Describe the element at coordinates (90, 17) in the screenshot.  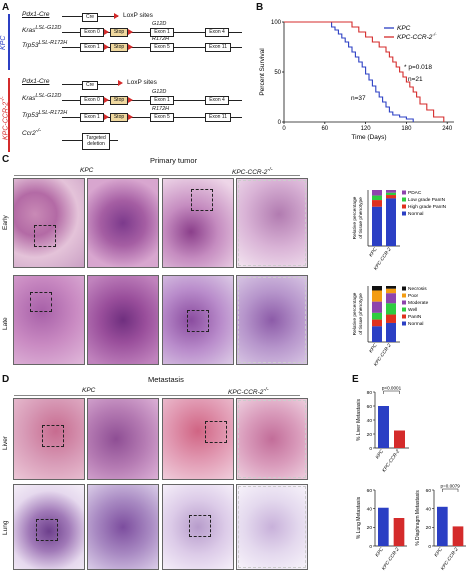
I see `cre-box: Cre` at that location.